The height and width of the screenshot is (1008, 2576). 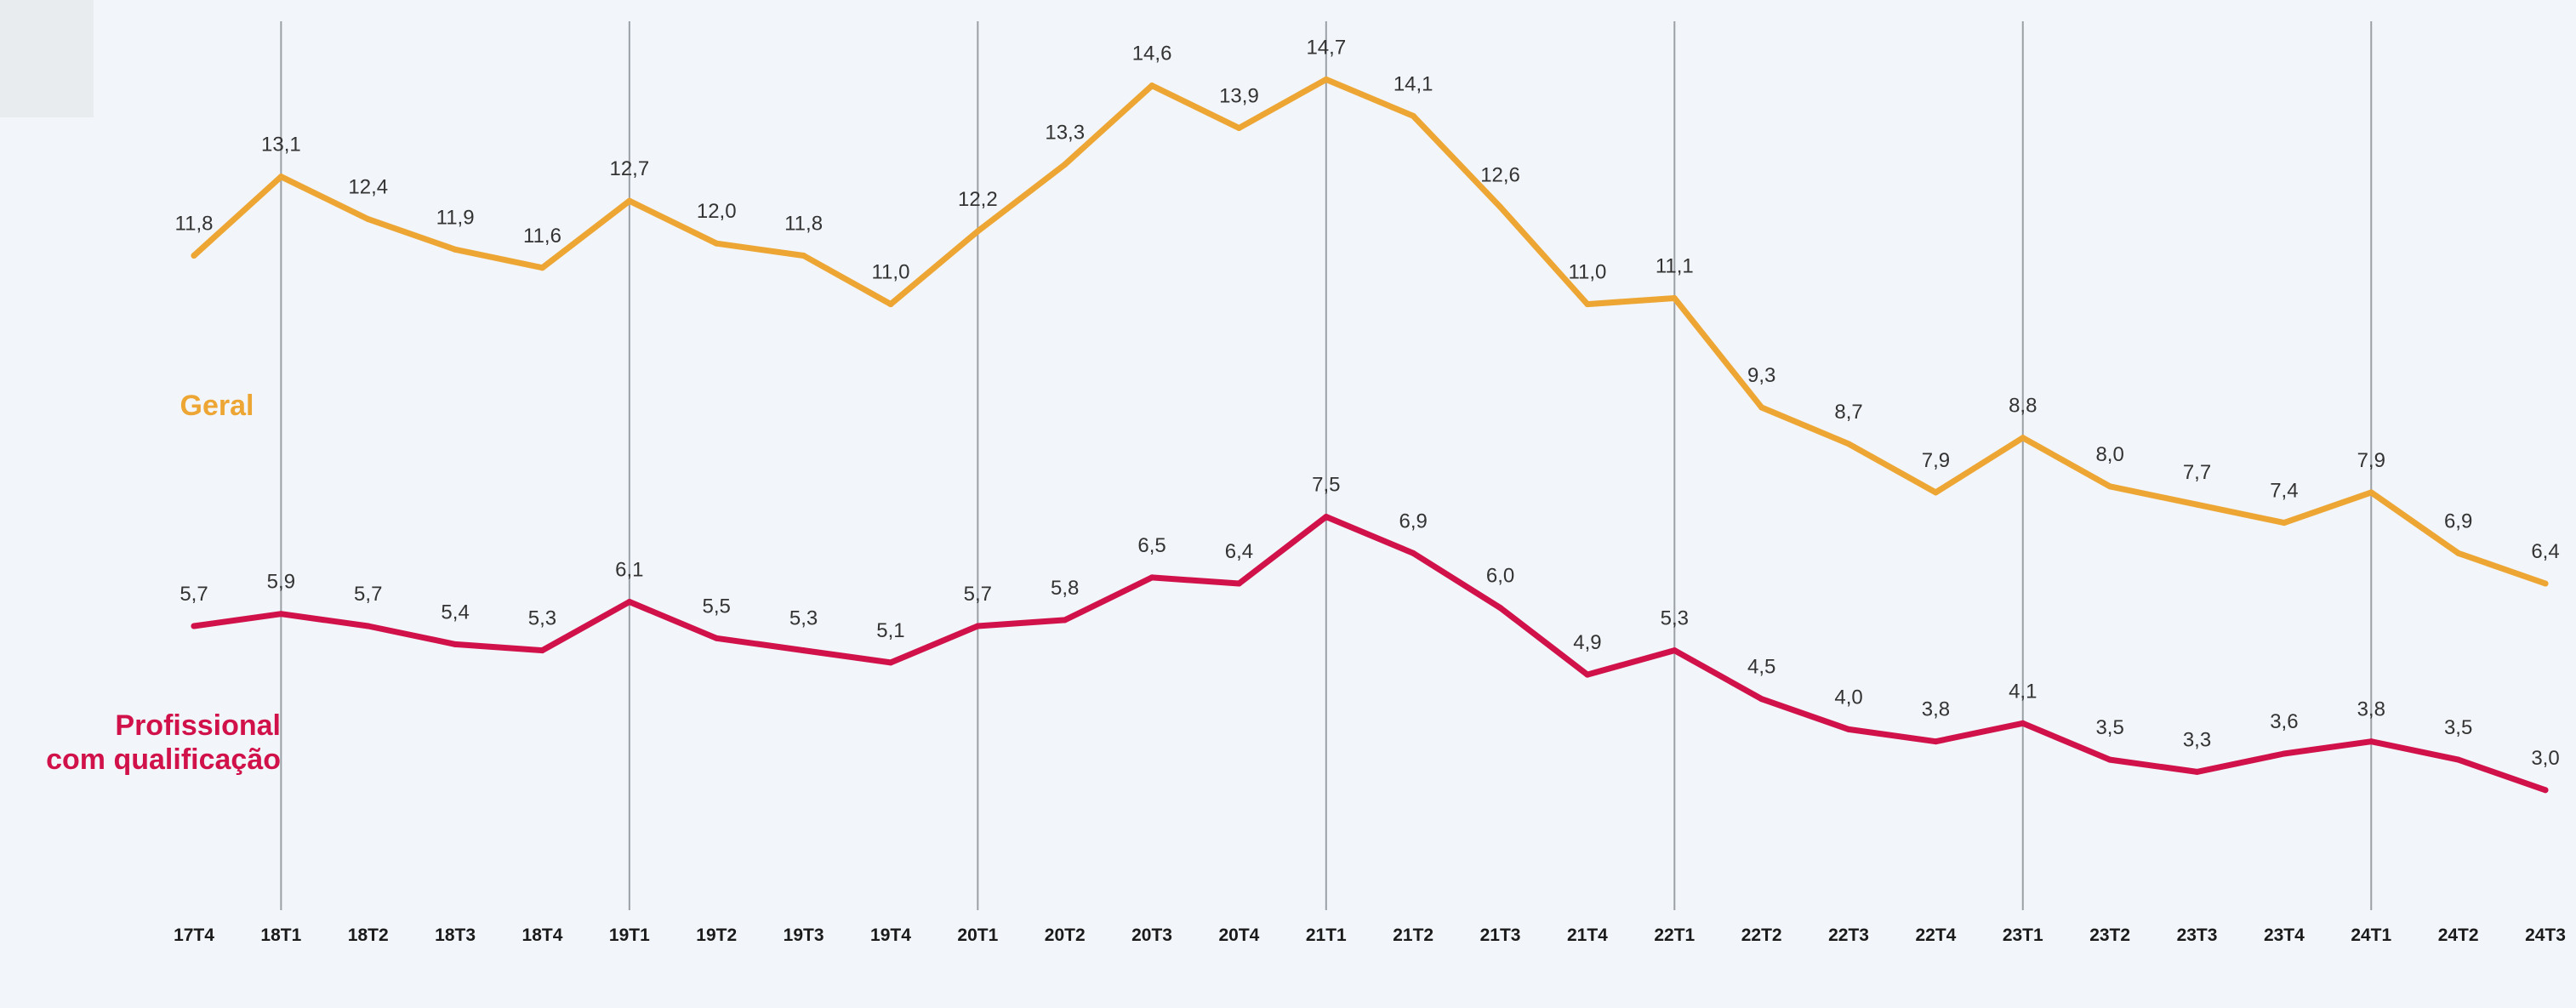 I want to click on data-label: 14,7, so click(x=1326, y=47).